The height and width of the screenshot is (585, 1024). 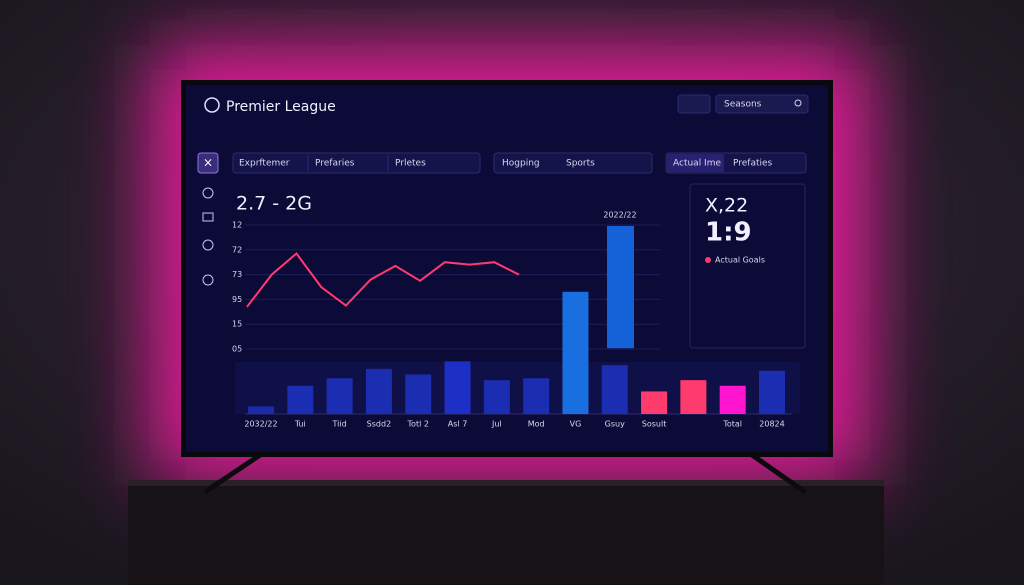 What do you see at coordinates (506, 483) in the screenshot?
I see `cabinet-top` at bounding box center [506, 483].